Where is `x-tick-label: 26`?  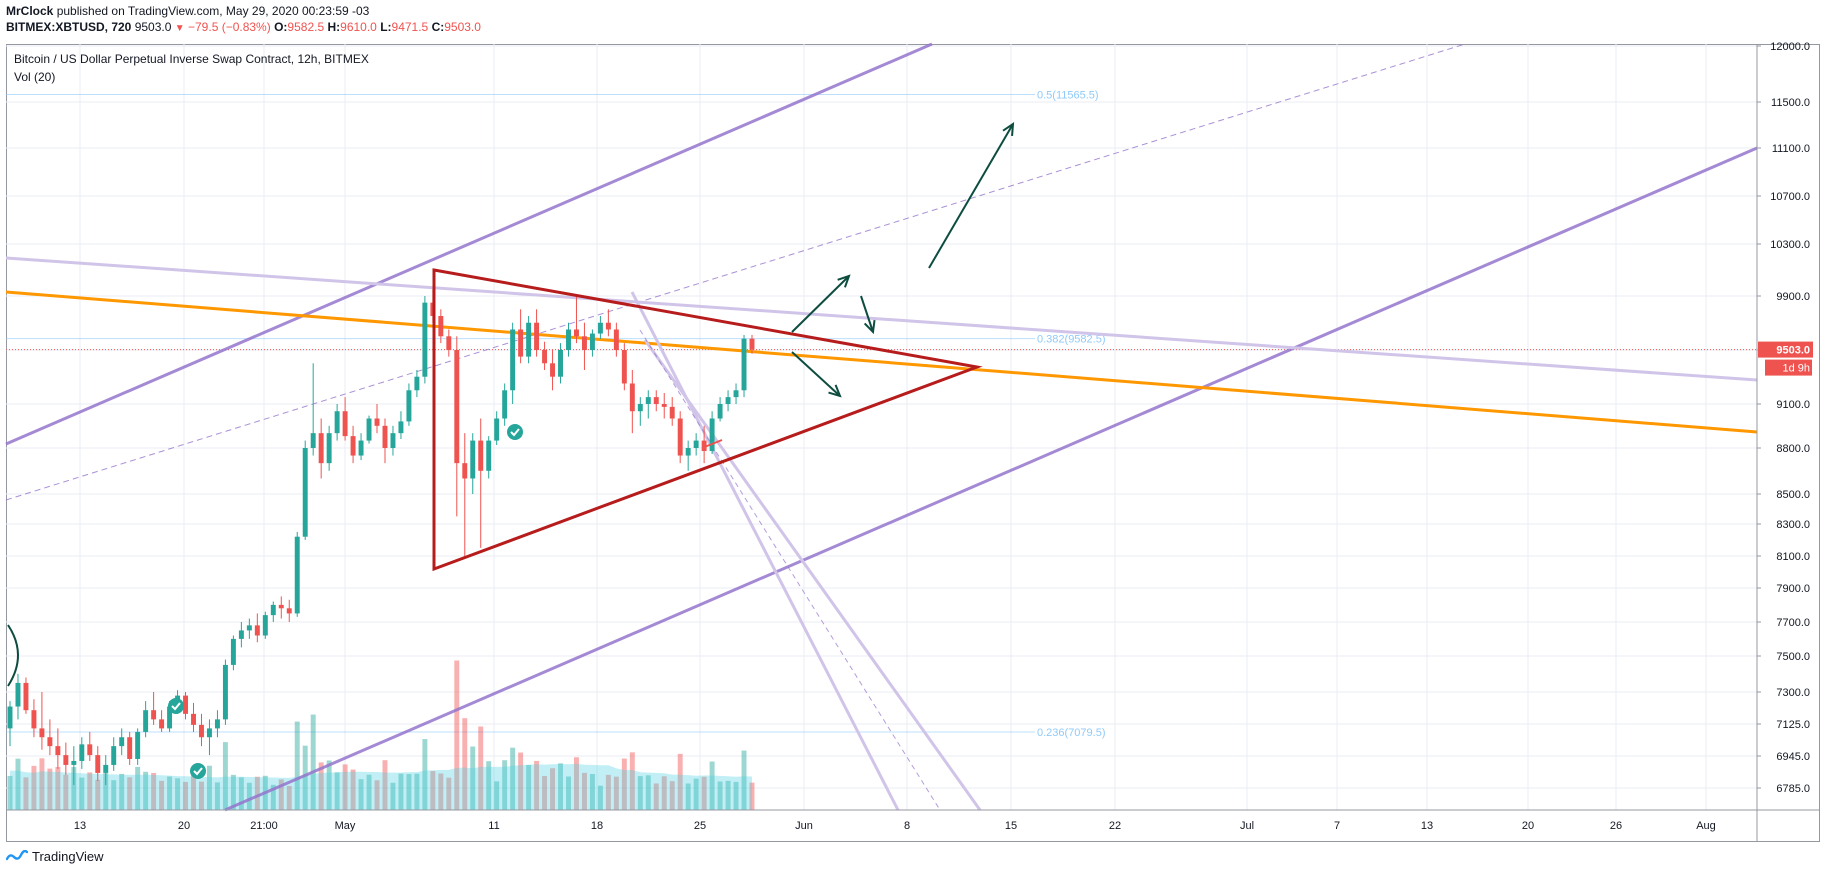 x-tick-label: 26 is located at coordinates (1616, 826).